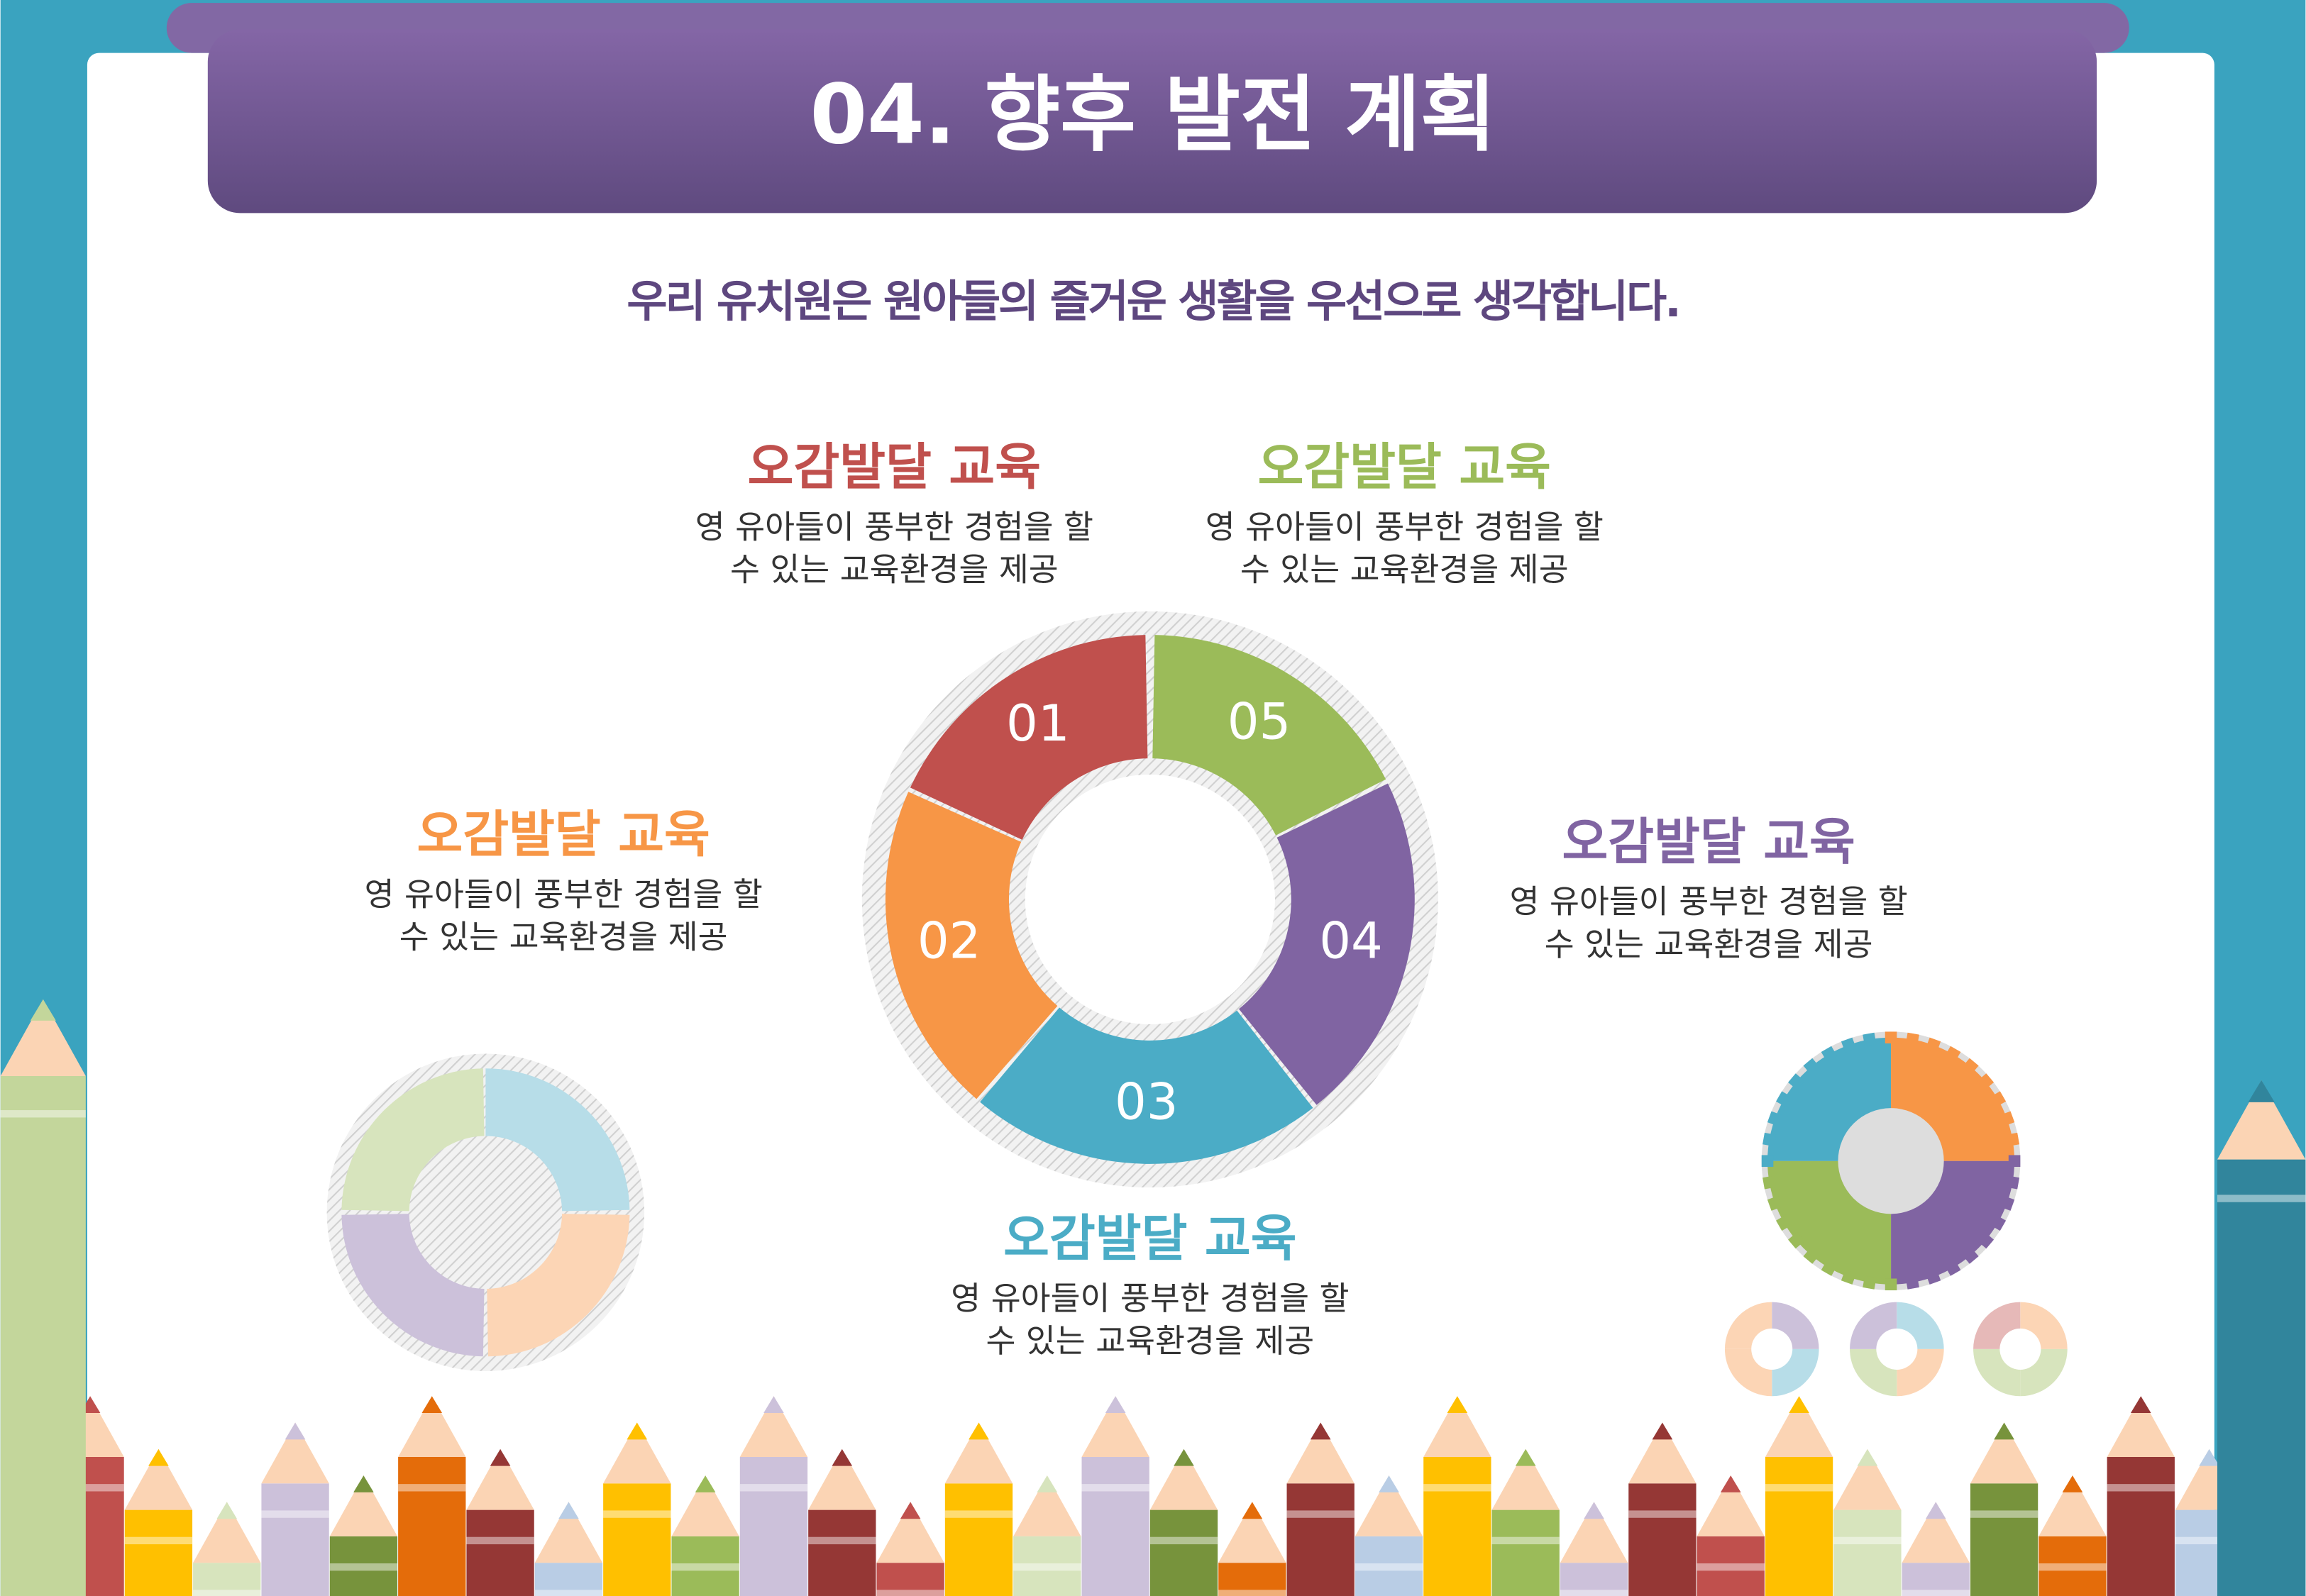 The height and width of the screenshot is (1596, 2306). Describe the element at coordinates (949, 940) in the screenshot. I see `segment-number: 02` at that location.